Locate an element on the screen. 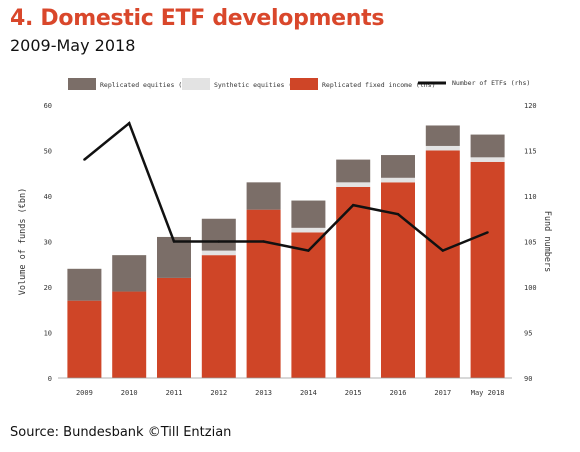  y2-tick-label: 110 is located at coordinates (530, 197).